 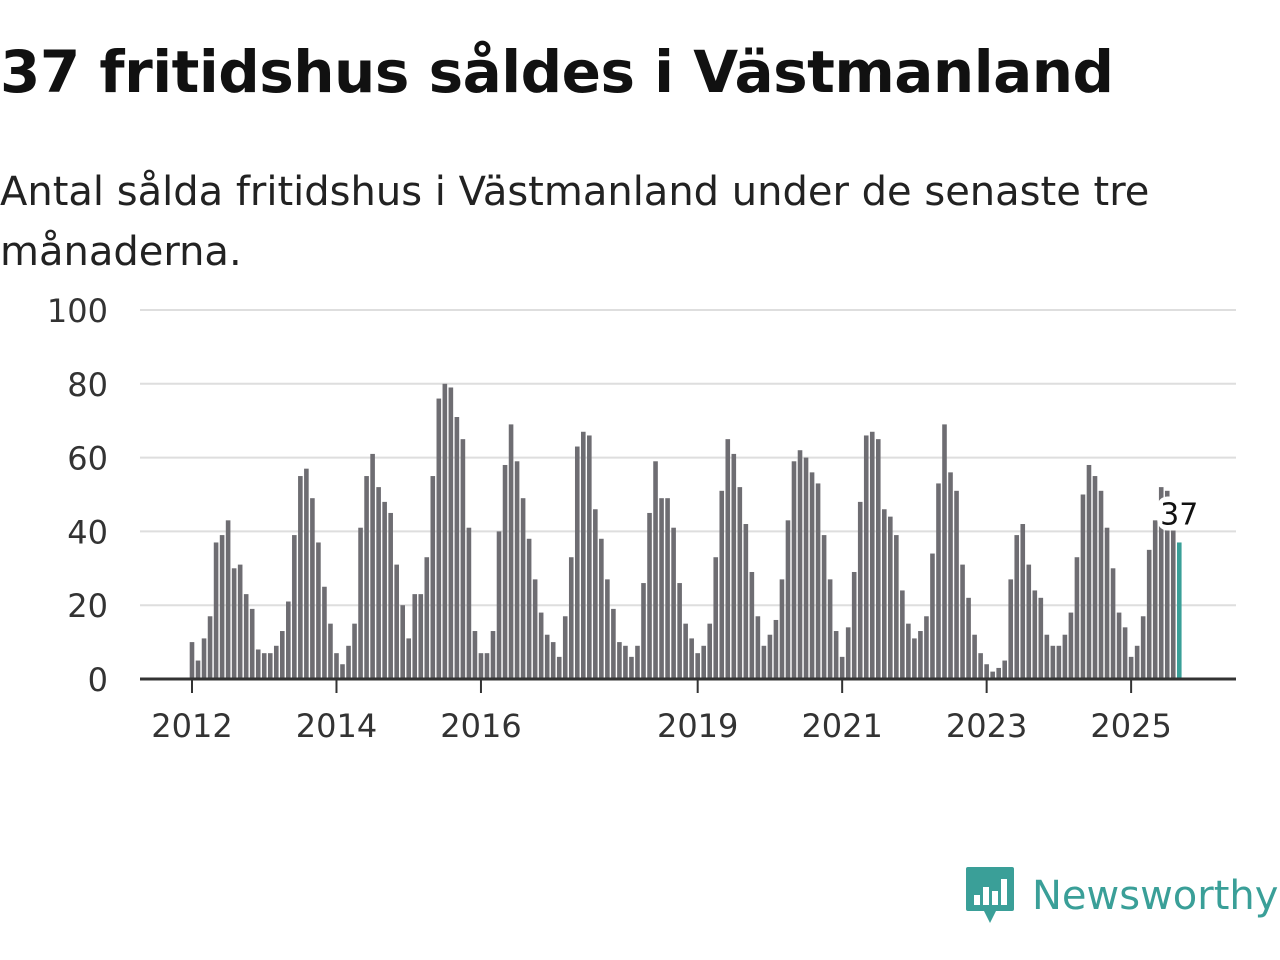 What do you see at coordinates (841, 726) in the screenshot?
I see `x-tick-label: 2021` at bounding box center [841, 726].